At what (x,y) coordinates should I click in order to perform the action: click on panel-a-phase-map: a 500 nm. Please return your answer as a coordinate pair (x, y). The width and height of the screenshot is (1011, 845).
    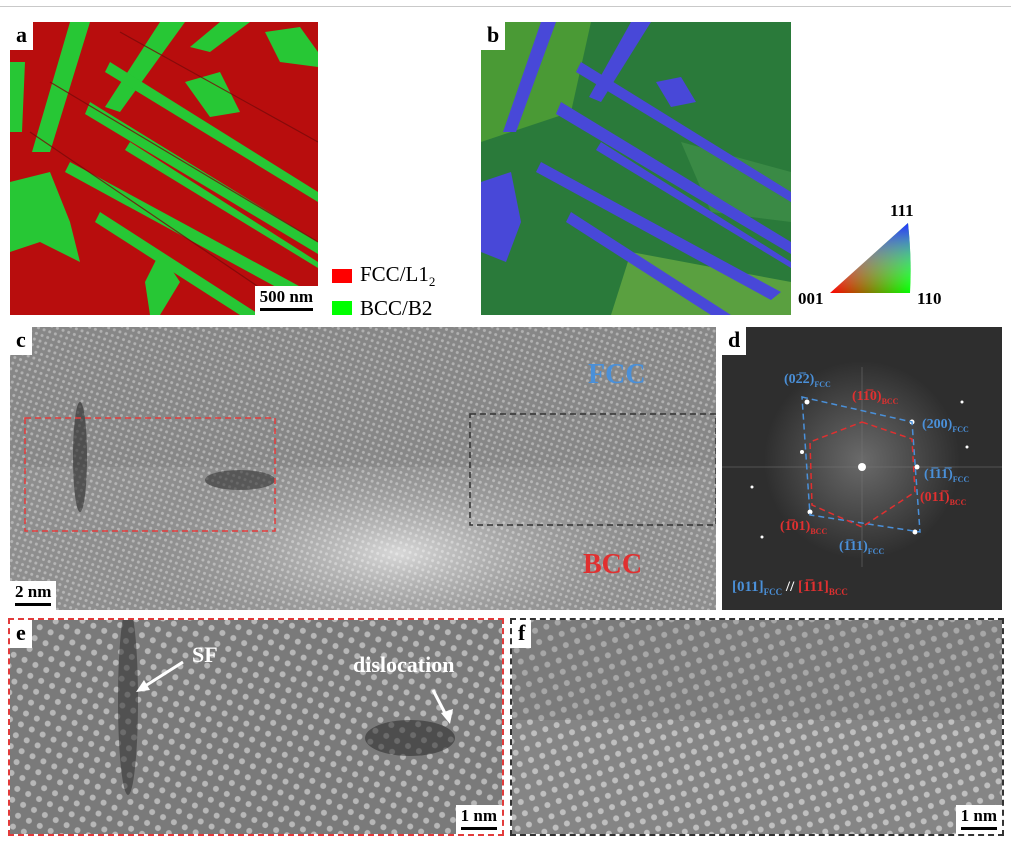
    Looking at the image, I should click on (164, 168).